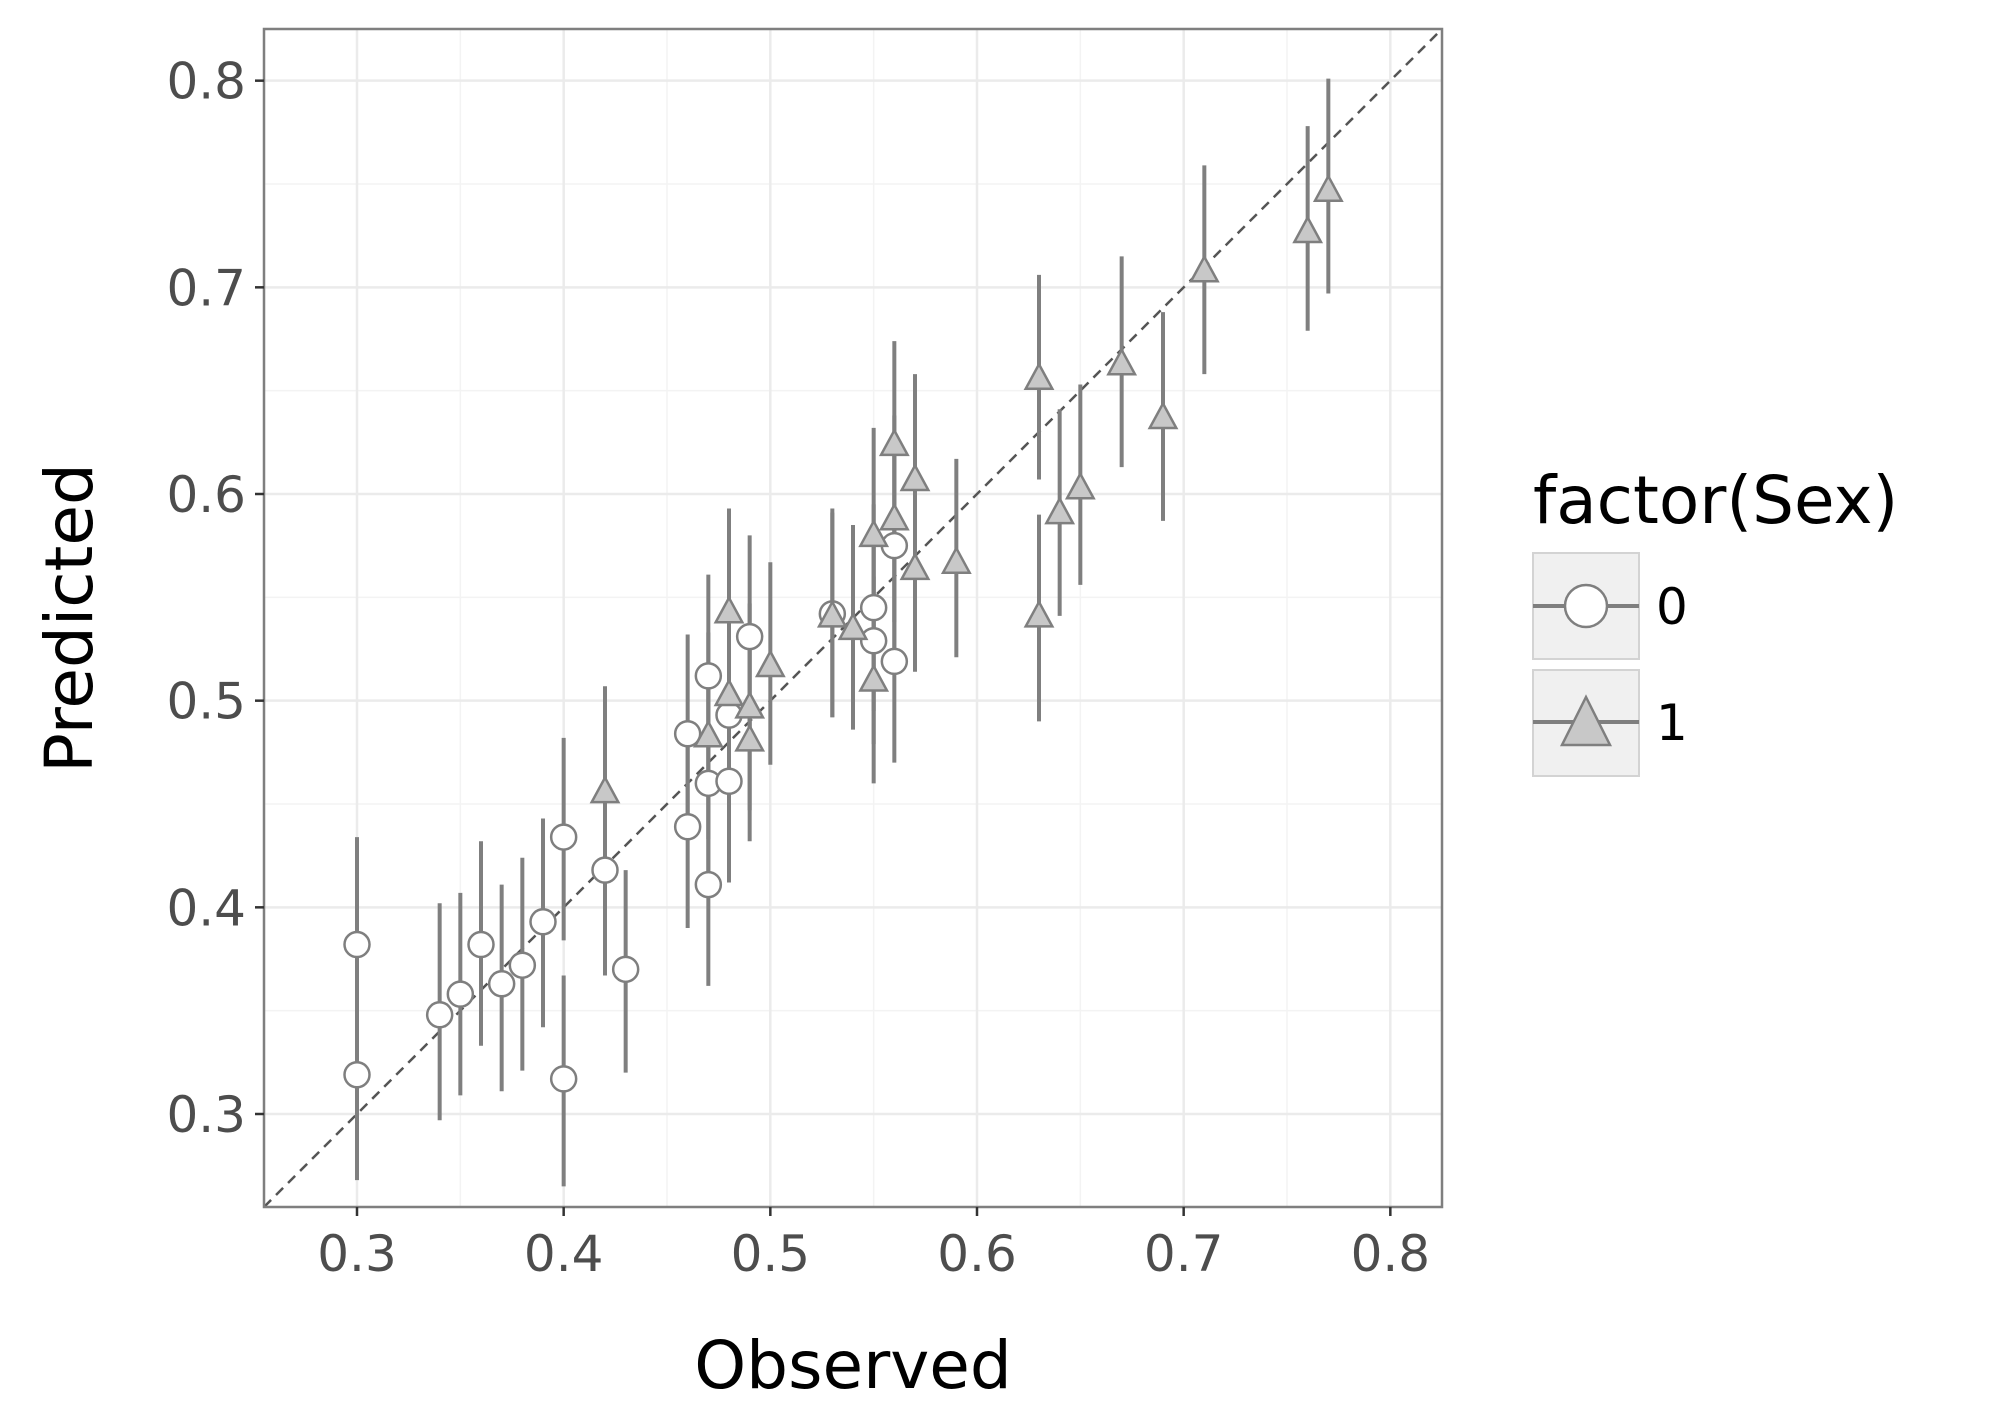 This screenshot has width=2012, height=1418. What do you see at coordinates (1586, 606) in the screenshot?
I see `legend-circle-icon` at bounding box center [1586, 606].